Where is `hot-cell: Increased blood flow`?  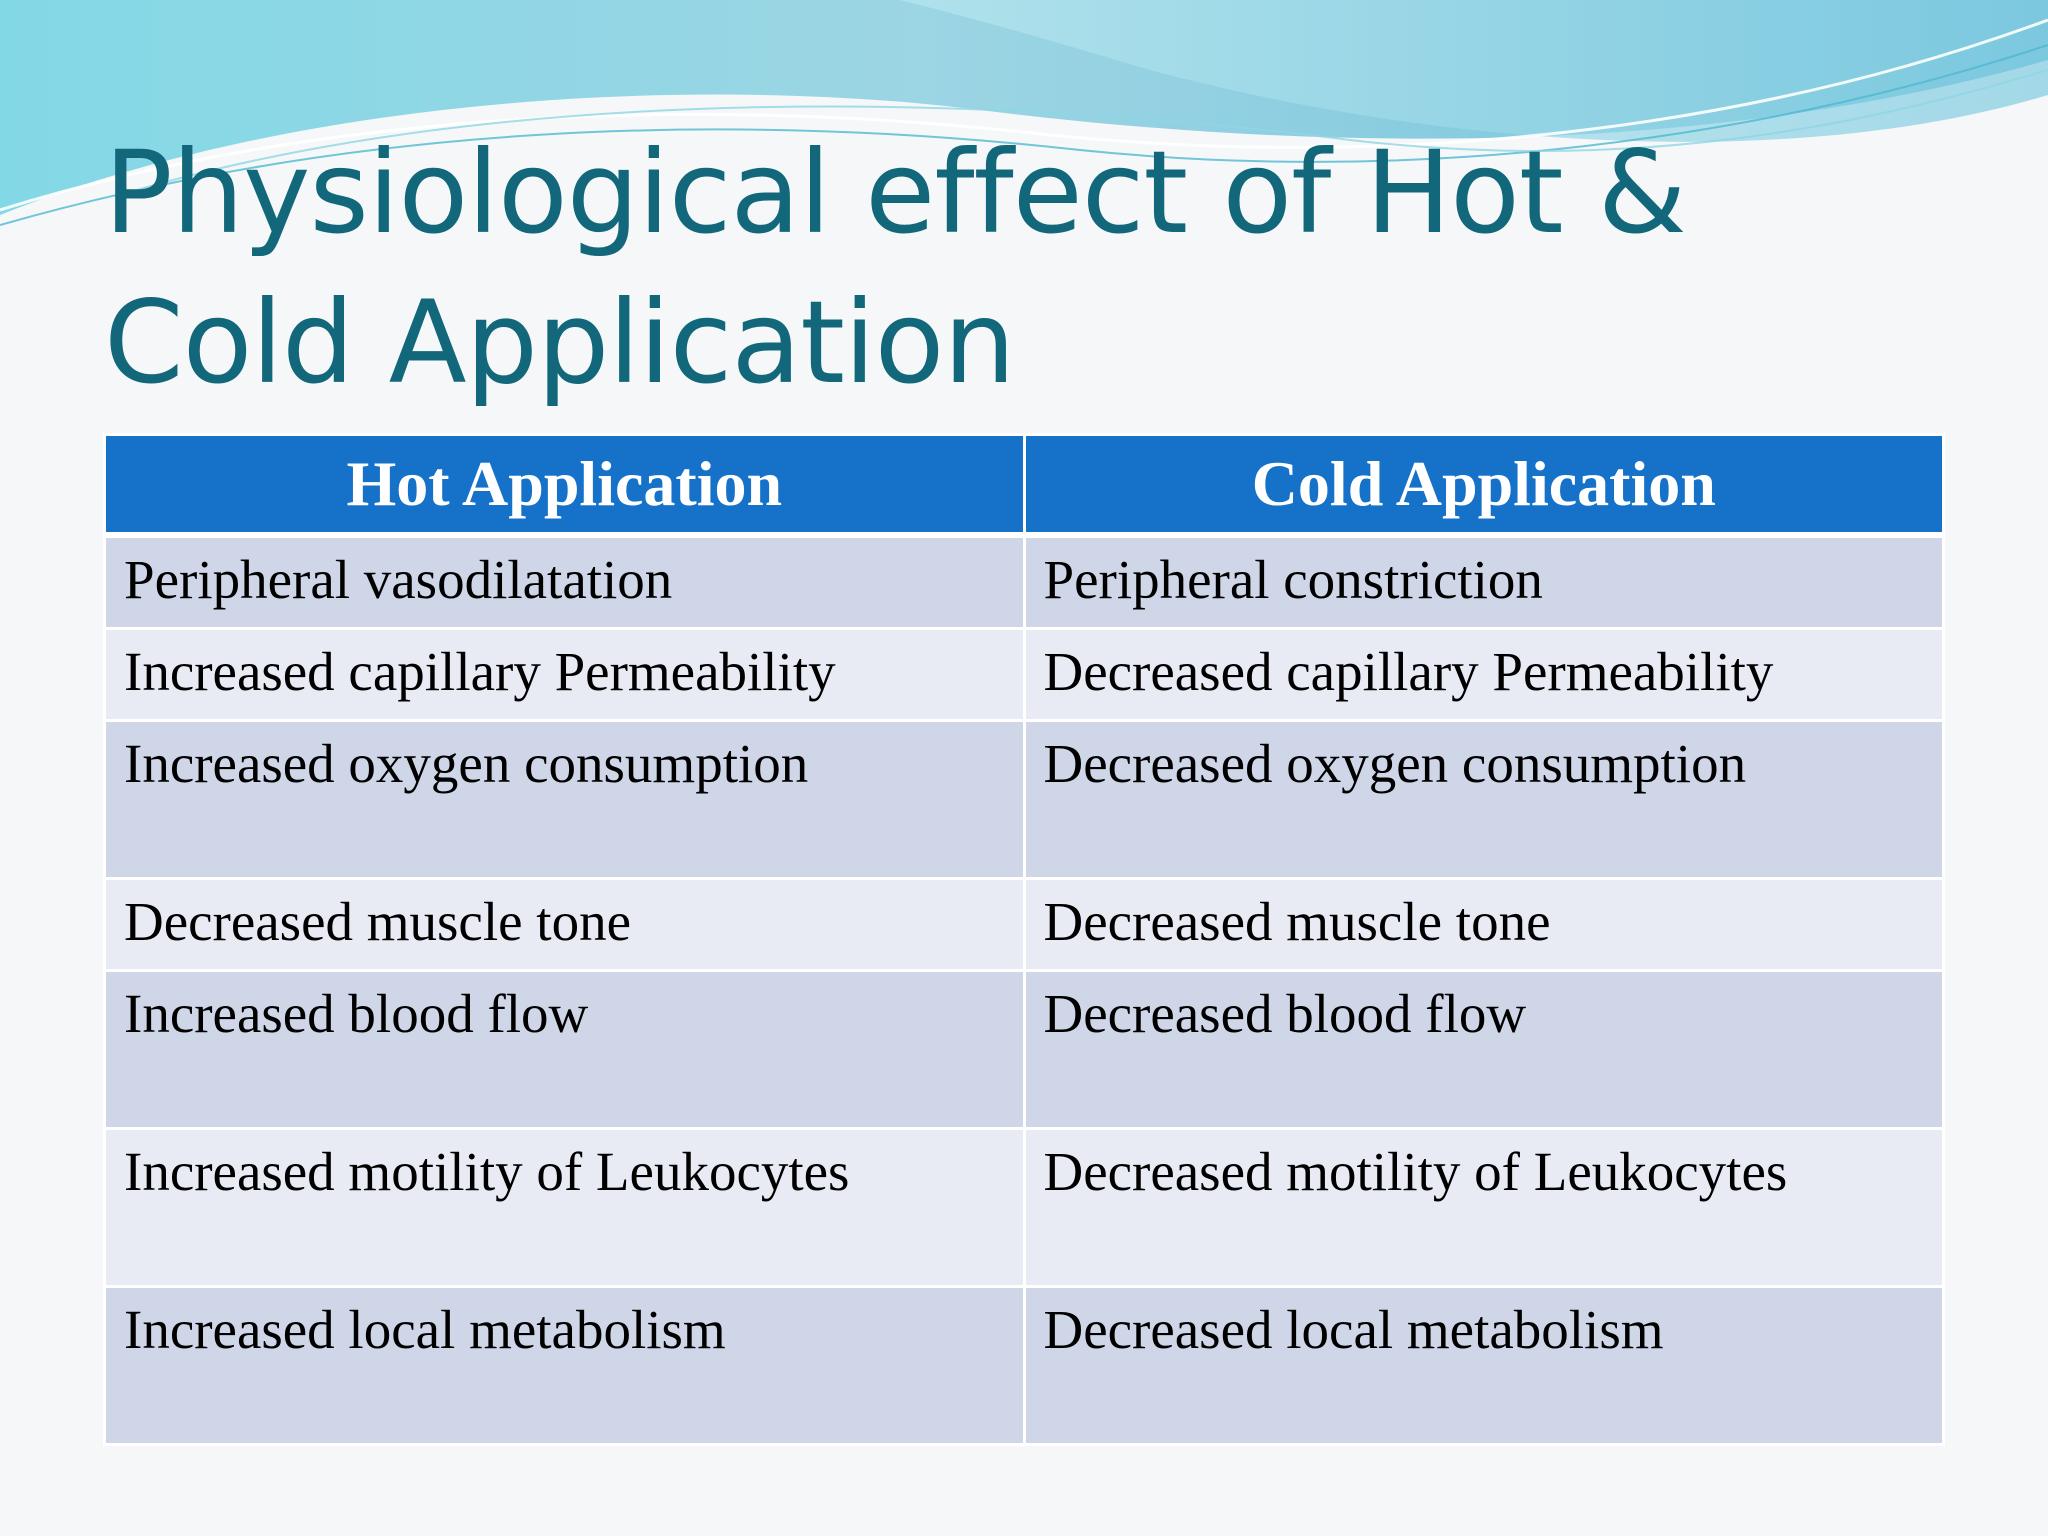 hot-cell: Increased blood flow is located at coordinates (564, 1049).